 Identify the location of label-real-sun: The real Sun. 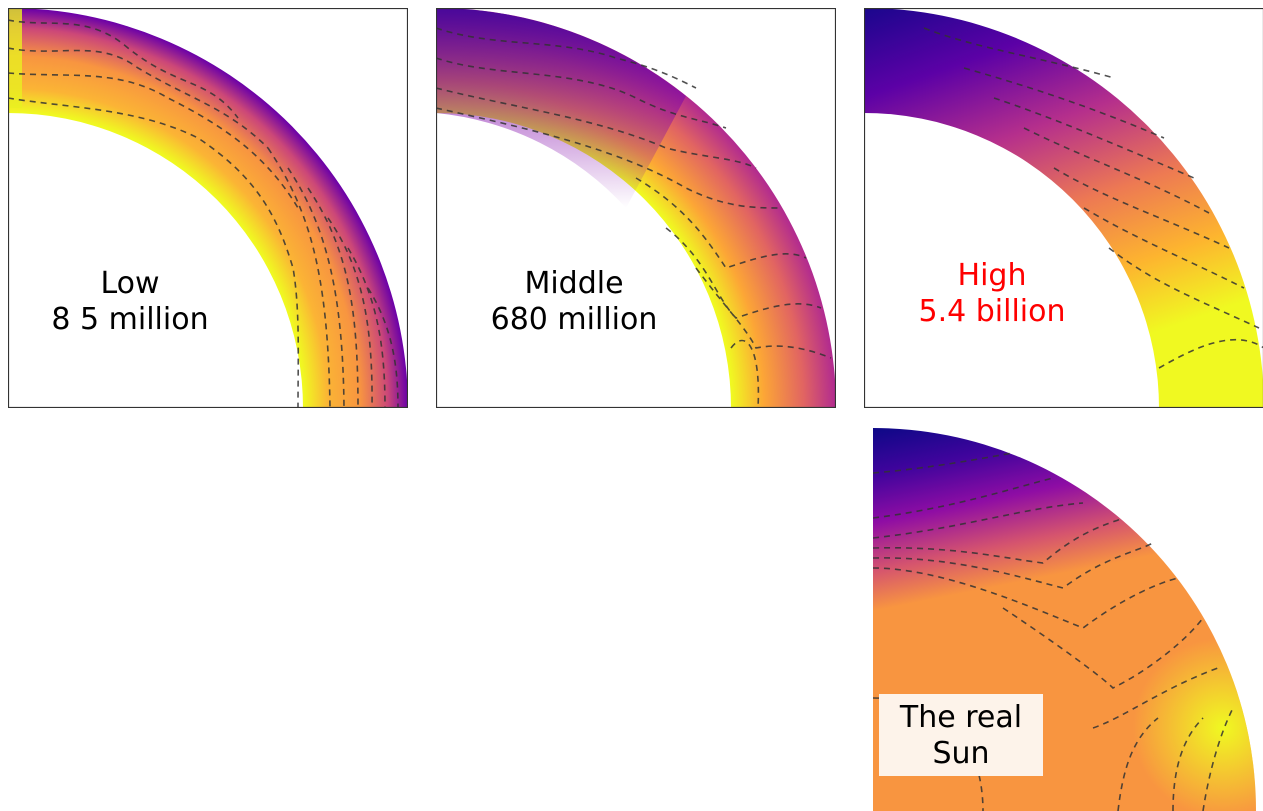
(961, 735).